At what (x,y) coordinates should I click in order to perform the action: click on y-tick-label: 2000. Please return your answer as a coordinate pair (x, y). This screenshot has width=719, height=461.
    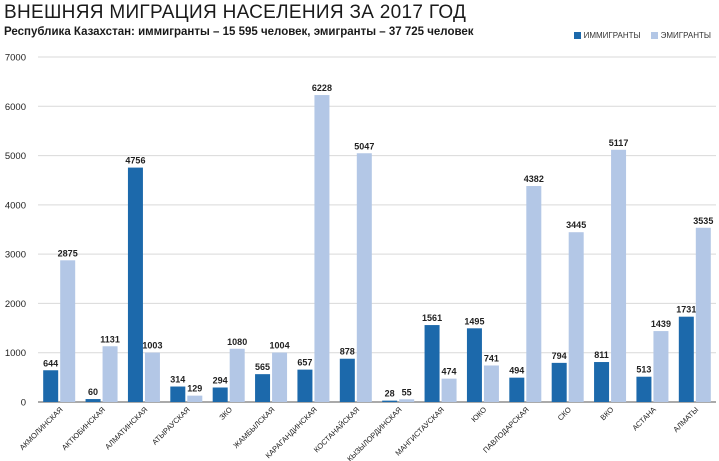
    Looking at the image, I should click on (15, 304).